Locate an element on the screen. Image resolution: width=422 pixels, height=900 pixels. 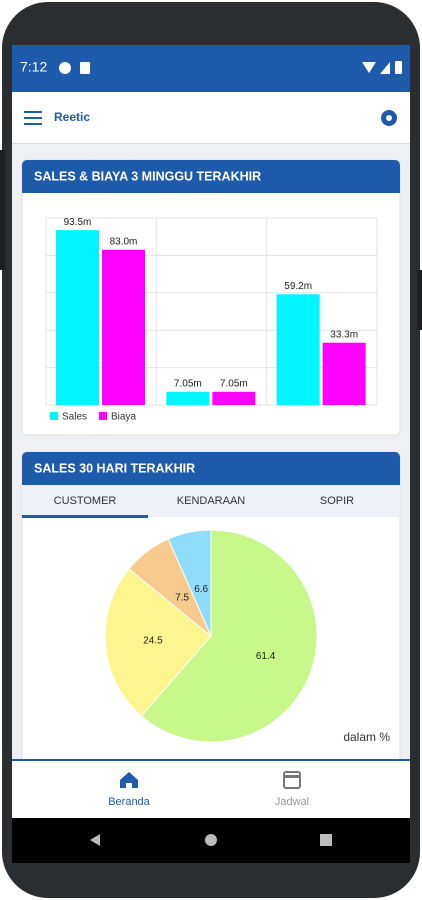
bottom-nav is located at coordinates (211, 789).